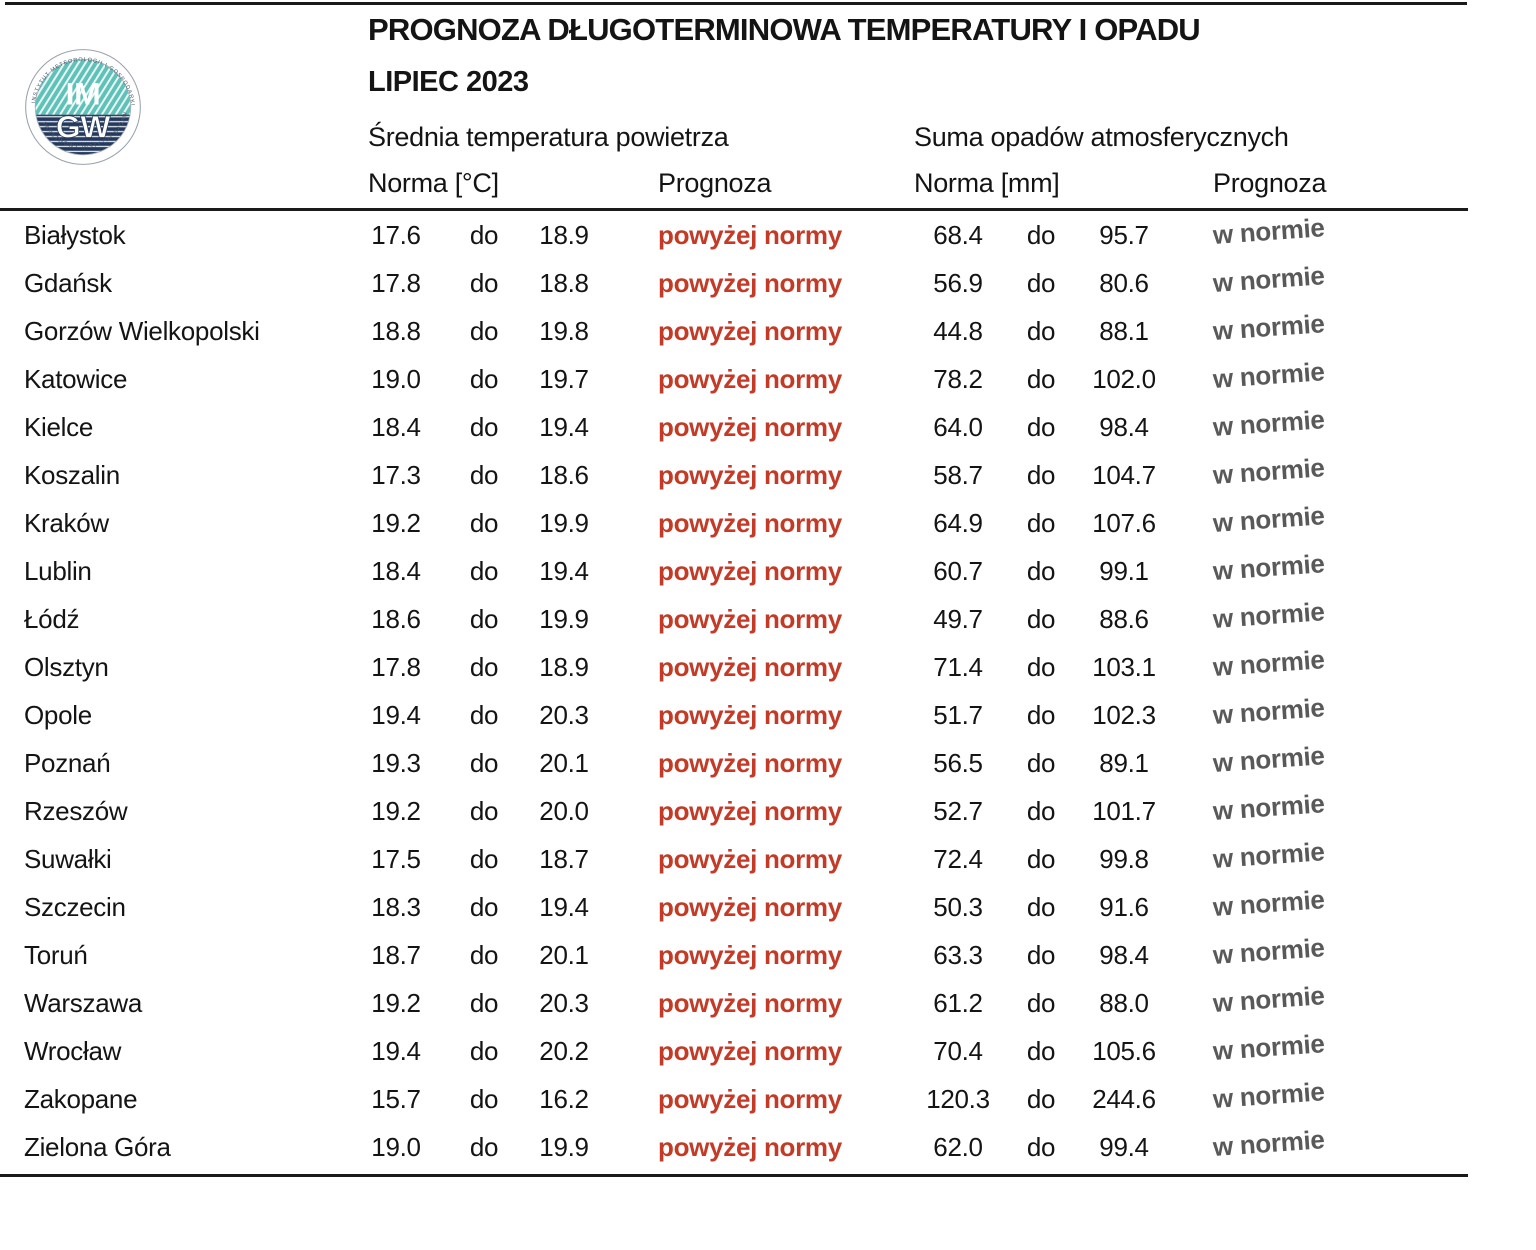 This screenshot has width=1536, height=1250. Describe the element at coordinates (83, 1002) in the screenshot. I see `city-name: Warszawa` at that location.